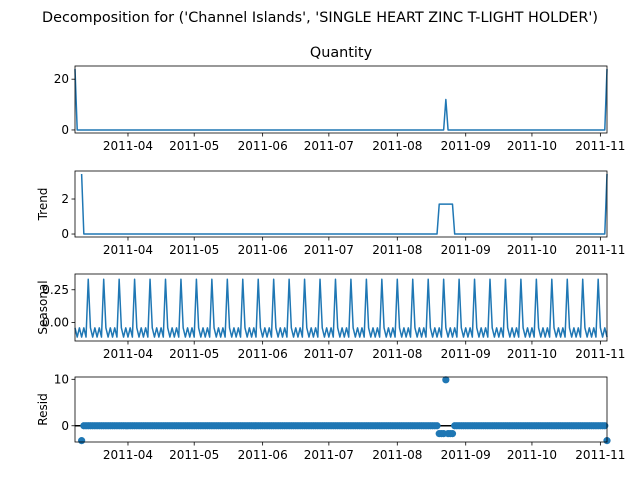  What do you see at coordinates (341, 53) in the screenshot?
I see `panel-title: Quantity` at bounding box center [341, 53].